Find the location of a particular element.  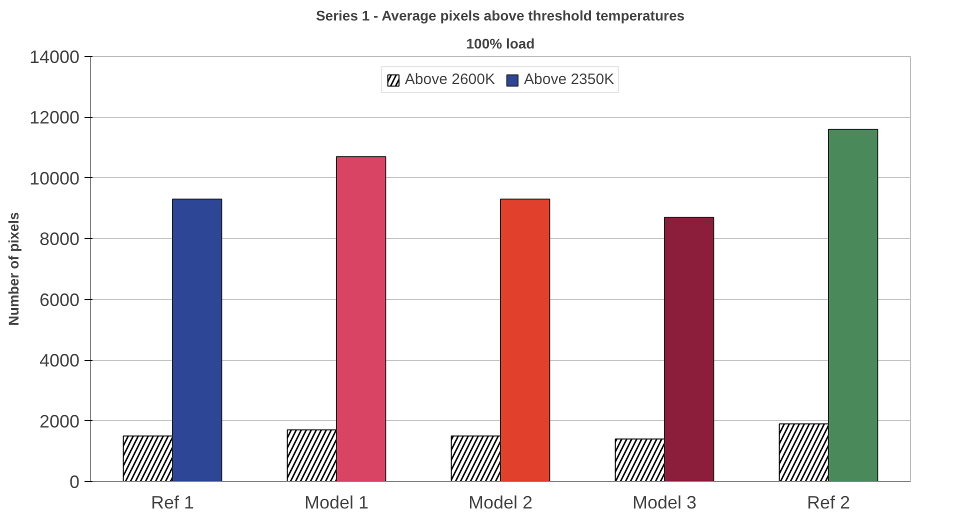

y-tick-label: 8000 is located at coordinates (59, 239).